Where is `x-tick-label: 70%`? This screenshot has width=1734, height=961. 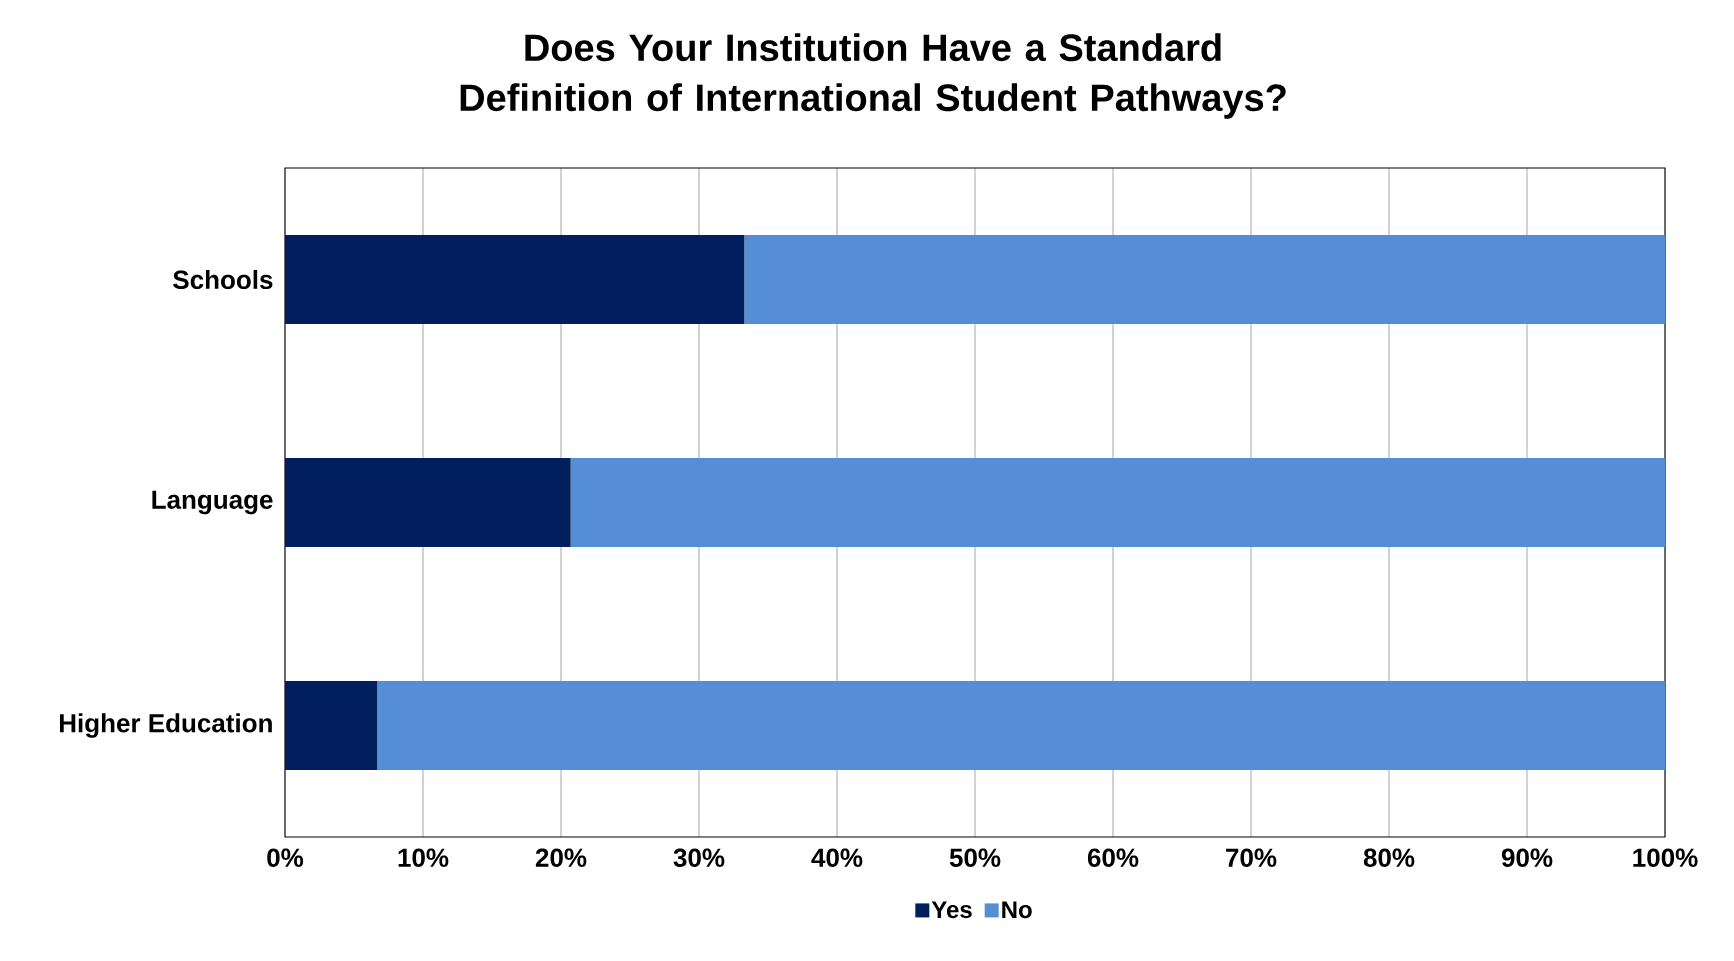 x-tick-label: 70% is located at coordinates (1251, 857).